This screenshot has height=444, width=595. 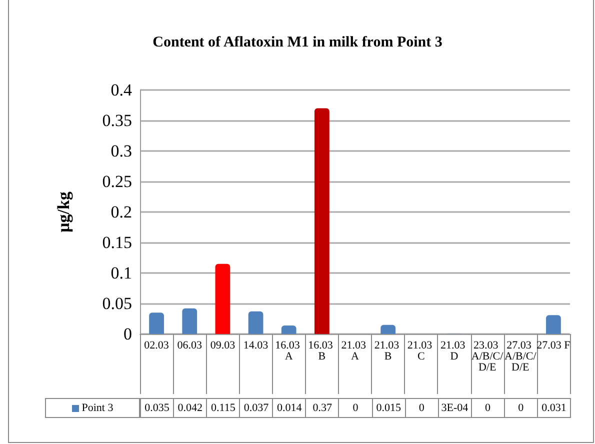 What do you see at coordinates (121, 90) in the screenshot?
I see `y-tick-label: 0.4` at bounding box center [121, 90].